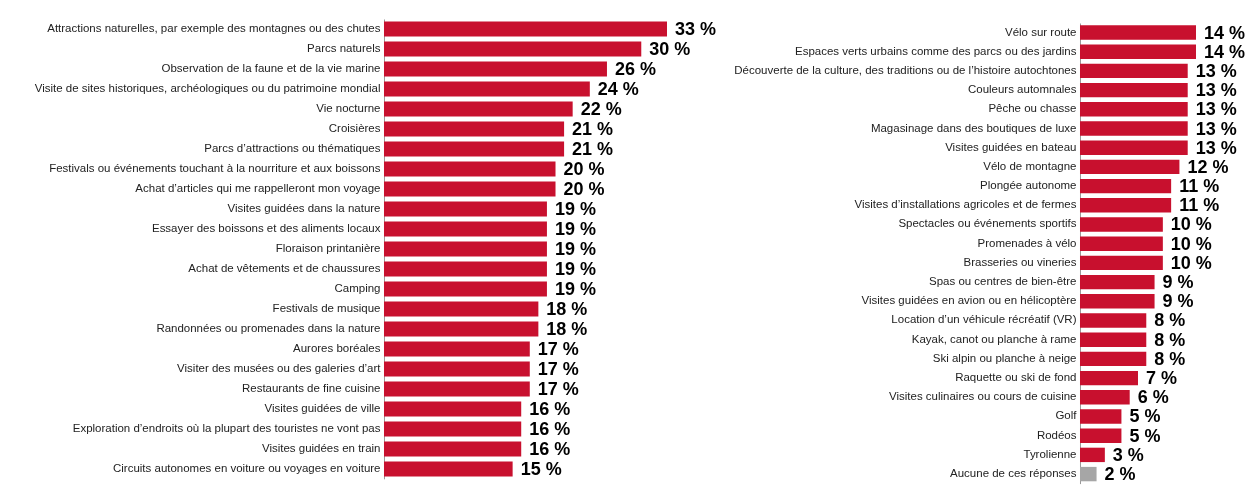 This screenshot has height=485, width=1249. I want to click on y-tick-label: Kayak, canot ou planche à rame, so click(994, 338).